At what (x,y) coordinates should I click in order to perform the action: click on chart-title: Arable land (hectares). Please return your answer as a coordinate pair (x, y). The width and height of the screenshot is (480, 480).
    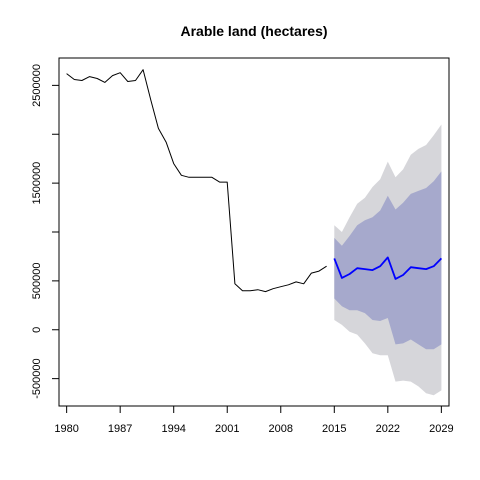
    Looking at the image, I should click on (253, 31).